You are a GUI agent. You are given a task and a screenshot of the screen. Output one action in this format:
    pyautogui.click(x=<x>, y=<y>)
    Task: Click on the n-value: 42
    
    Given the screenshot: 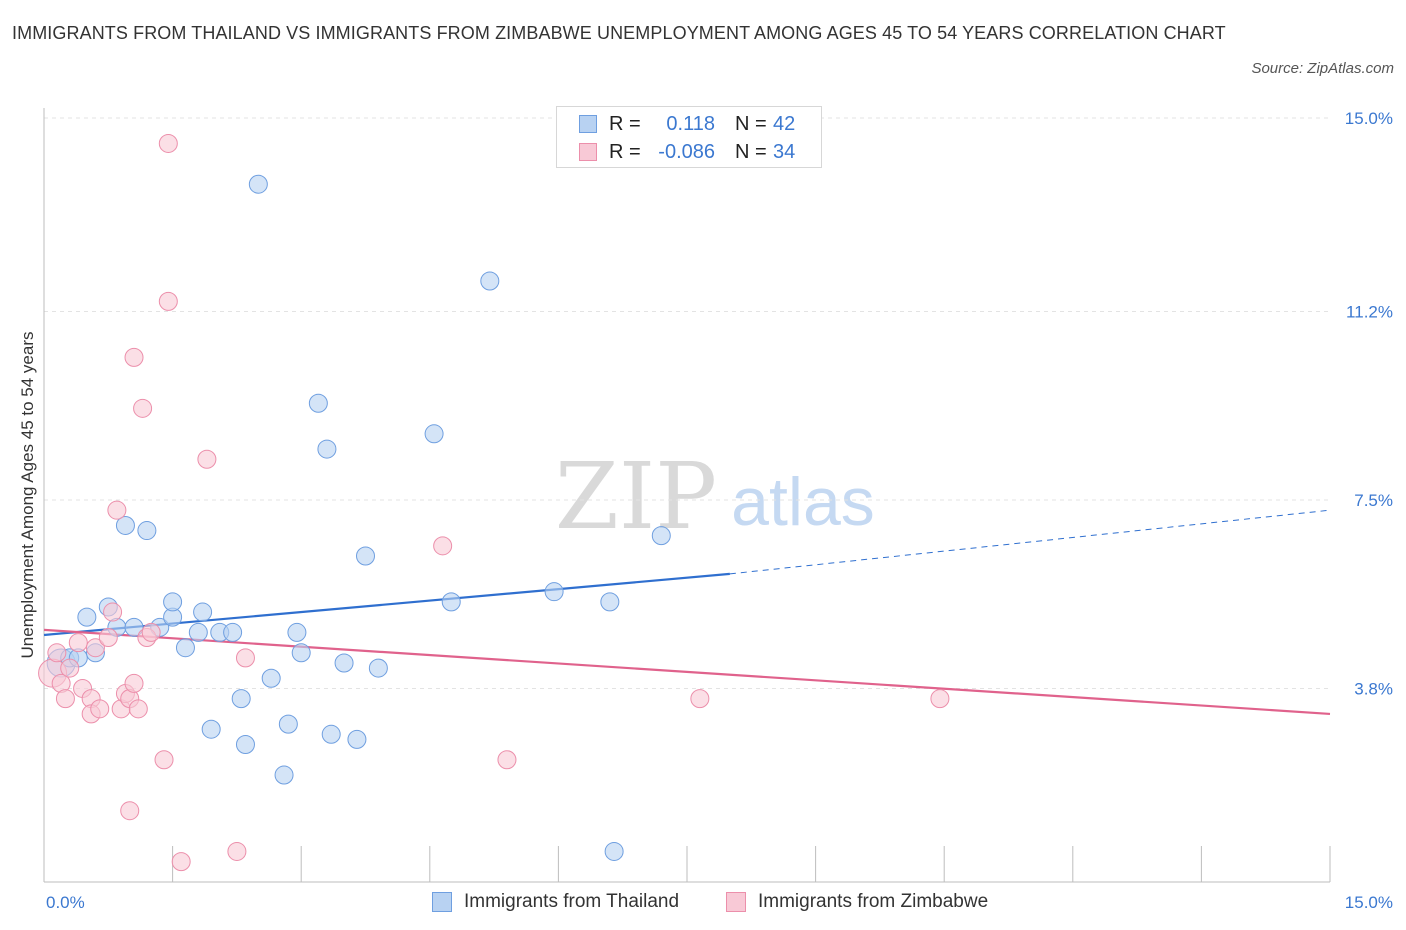 What is the action you would take?
    pyautogui.click(x=784, y=123)
    